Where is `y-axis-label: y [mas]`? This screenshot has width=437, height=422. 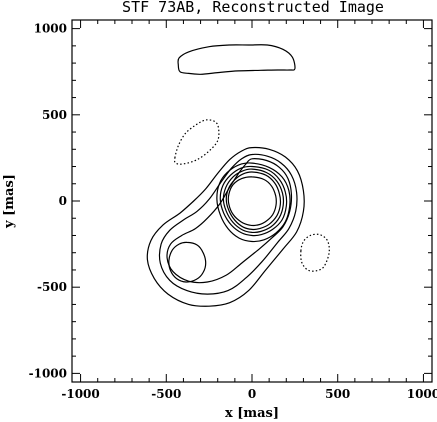 y-axis-label: y [mas] is located at coordinates (9, 201).